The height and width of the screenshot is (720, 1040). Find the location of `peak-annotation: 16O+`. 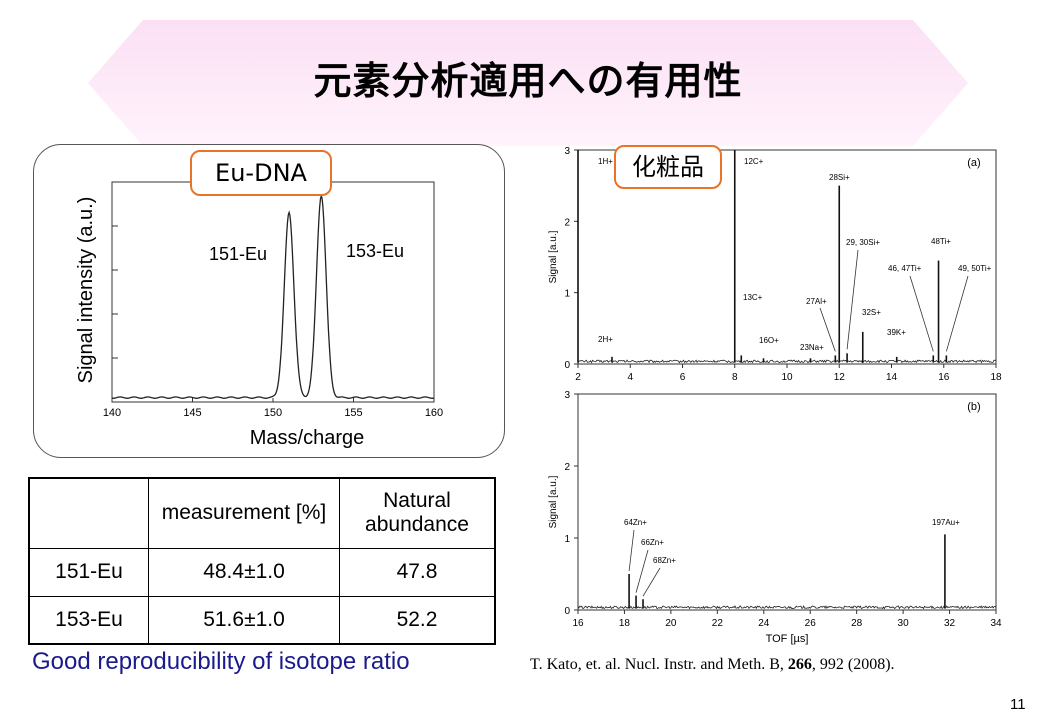

peak-annotation: 16O+ is located at coordinates (769, 340).